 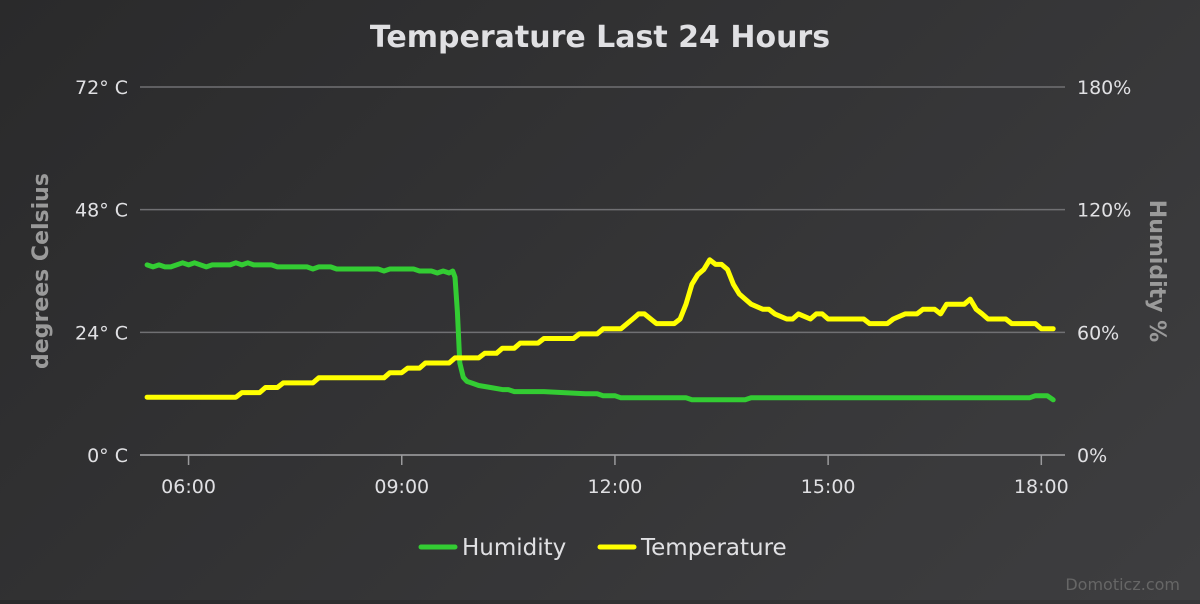 I want to click on credits-link: Domoticz.com, so click(x=1122, y=584).